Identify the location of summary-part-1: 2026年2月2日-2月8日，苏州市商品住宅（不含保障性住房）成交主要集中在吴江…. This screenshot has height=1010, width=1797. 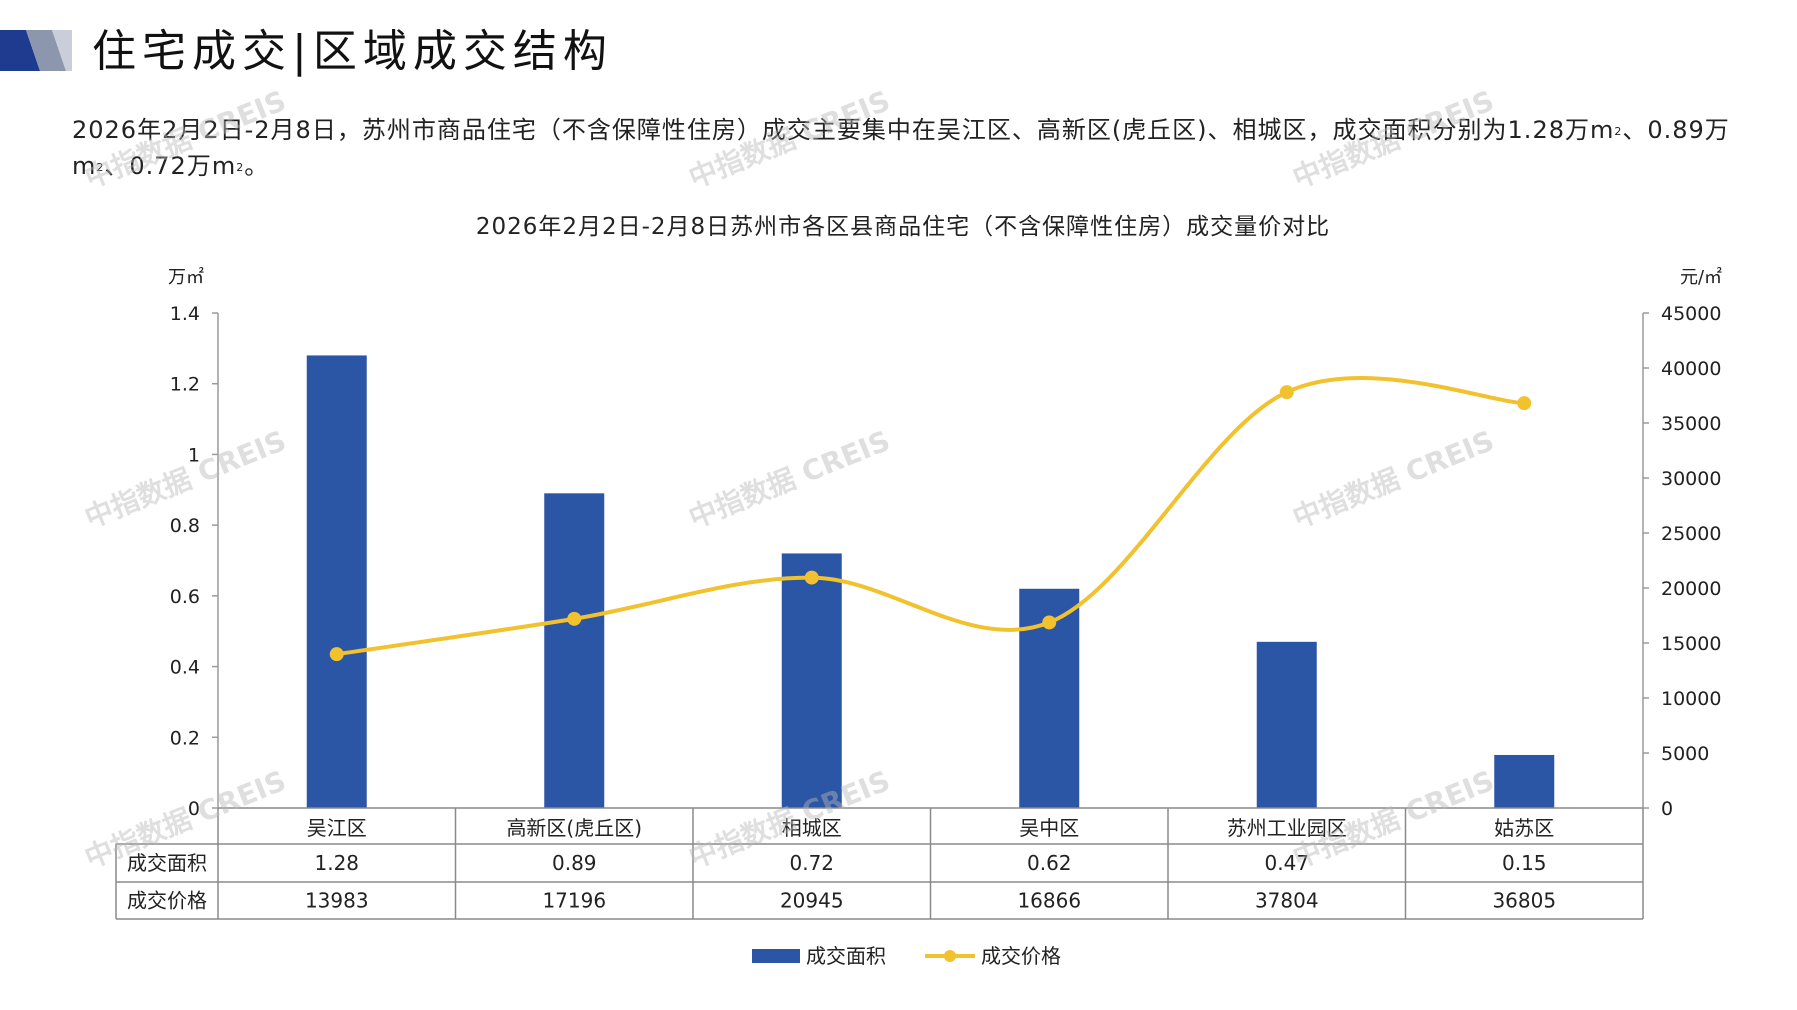
(831, 130).